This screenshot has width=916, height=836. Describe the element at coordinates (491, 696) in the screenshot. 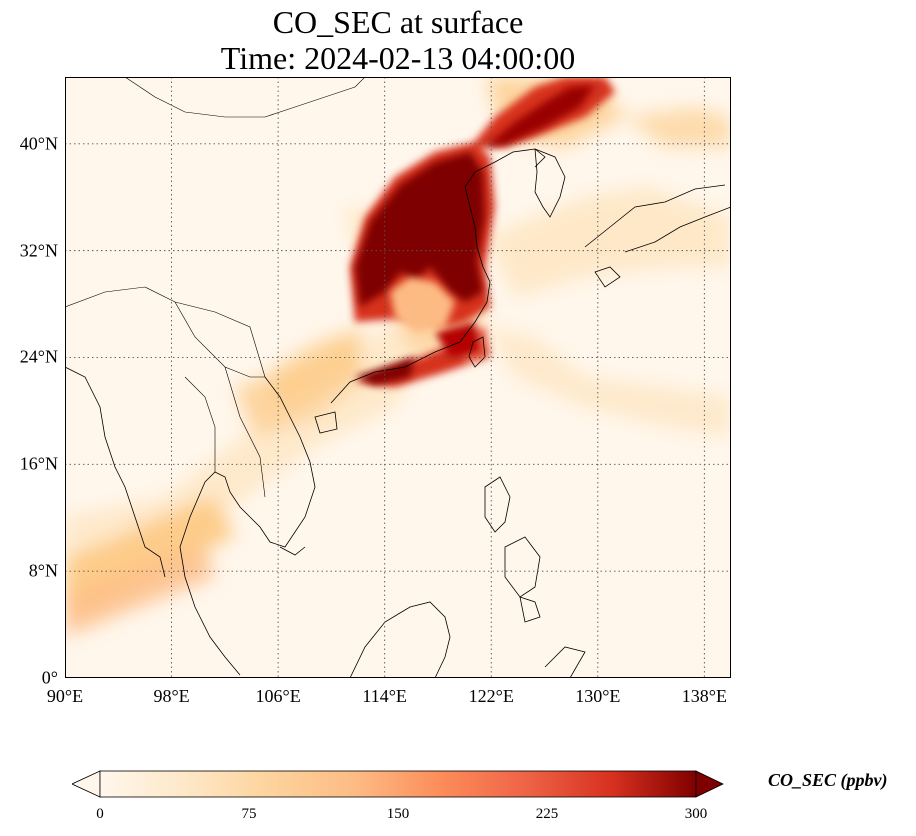

I see `lon-tick-label: 122°E` at that location.